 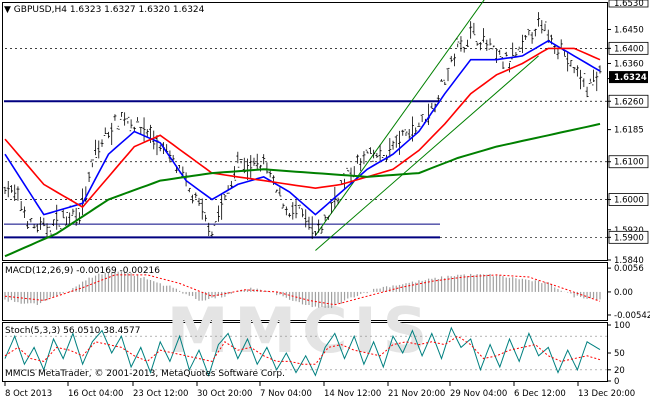 I want to click on time-axis-label: 7 Nov 04:00, so click(x=286, y=394).